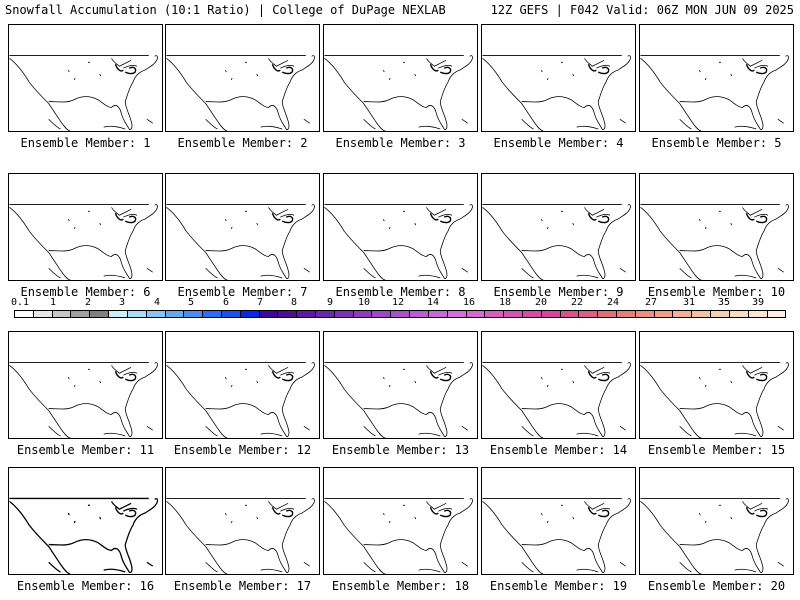  What do you see at coordinates (242, 450) in the screenshot?
I see `panel-label: Ensemble Member: 12` at bounding box center [242, 450].